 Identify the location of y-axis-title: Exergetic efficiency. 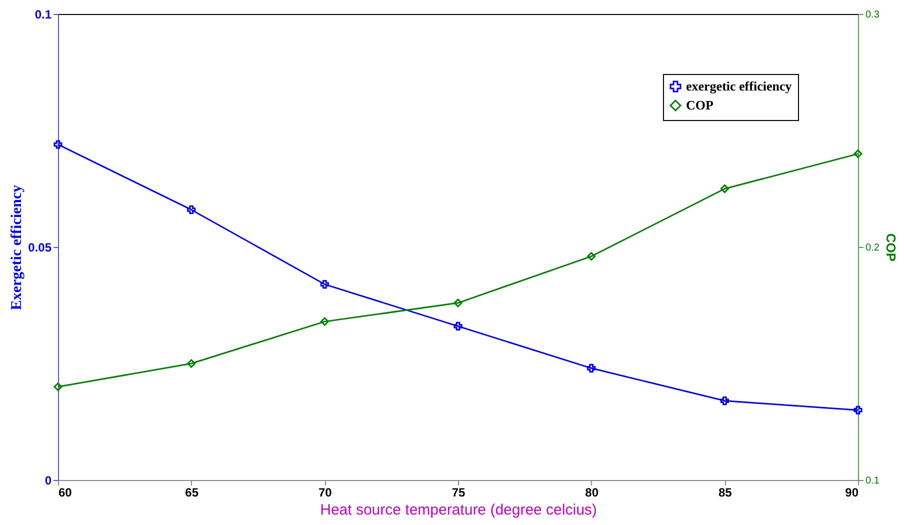
(17, 247).